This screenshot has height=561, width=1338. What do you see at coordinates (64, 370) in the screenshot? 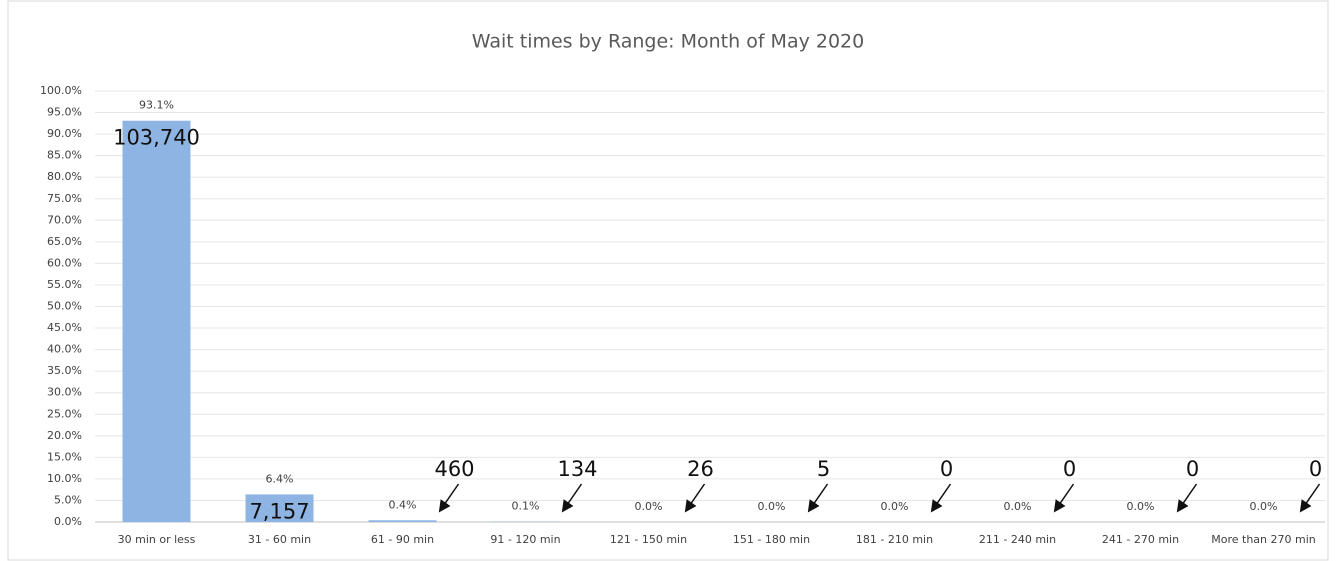
I see `y-tick-label: 35.0%` at bounding box center [64, 370].